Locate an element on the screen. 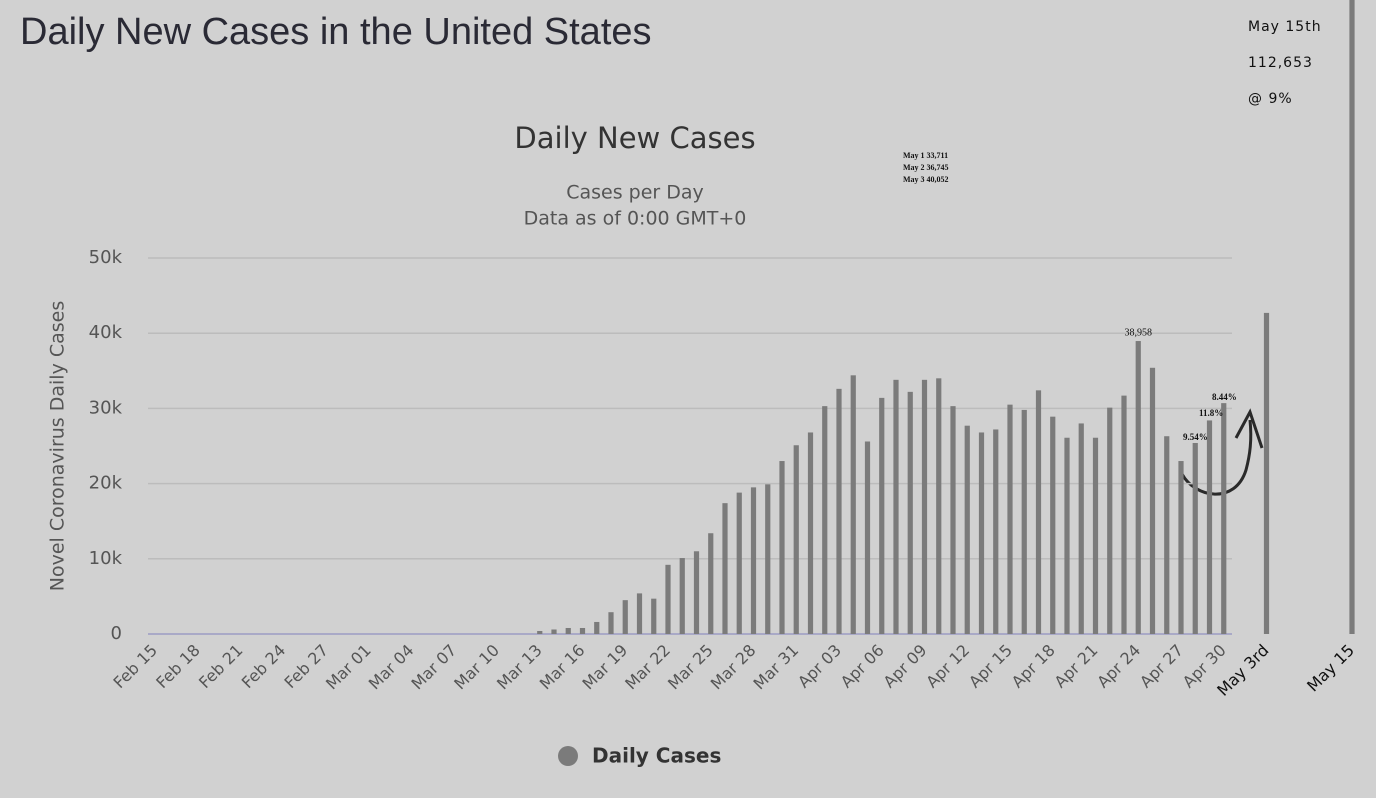 The width and height of the screenshot is (1376, 798). chart-title: Daily New Cases is located at coordinates (634, 138).